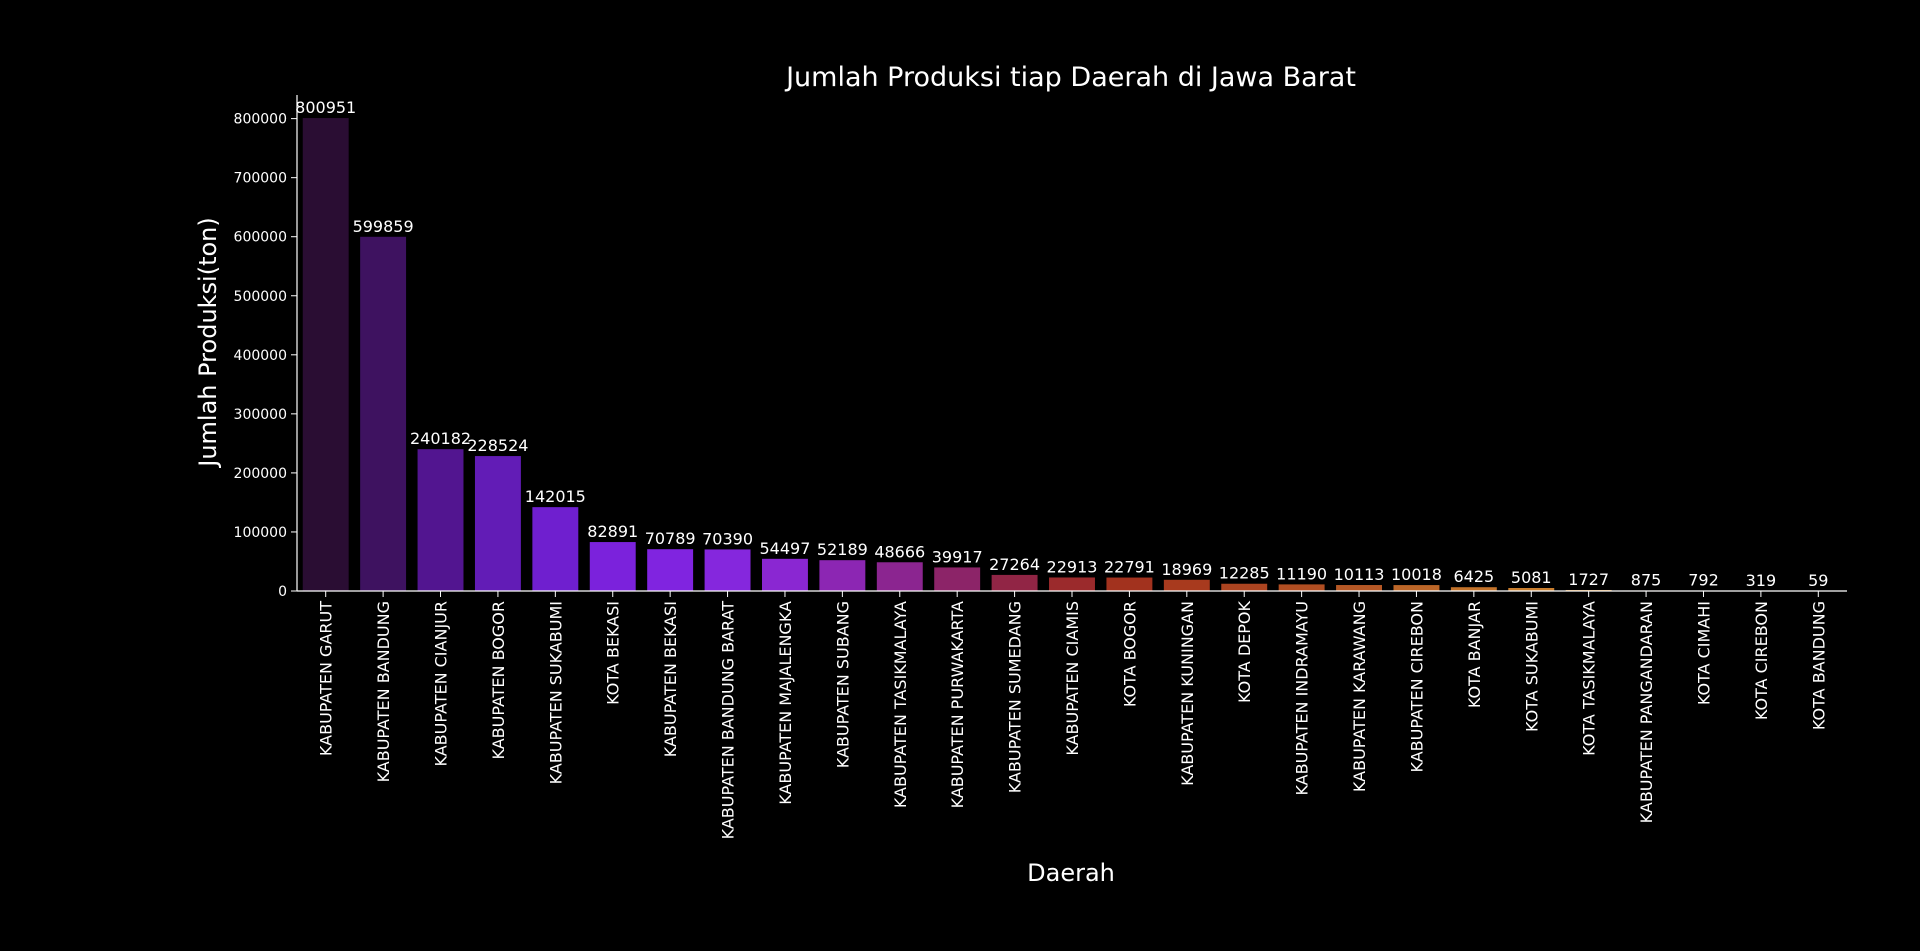 This screenshot has height=951, width=1920. Describe the element at coordinates (326, 678) in the screenshot. I see `x-tick-label: KABUPATEN GARUT` at that location.